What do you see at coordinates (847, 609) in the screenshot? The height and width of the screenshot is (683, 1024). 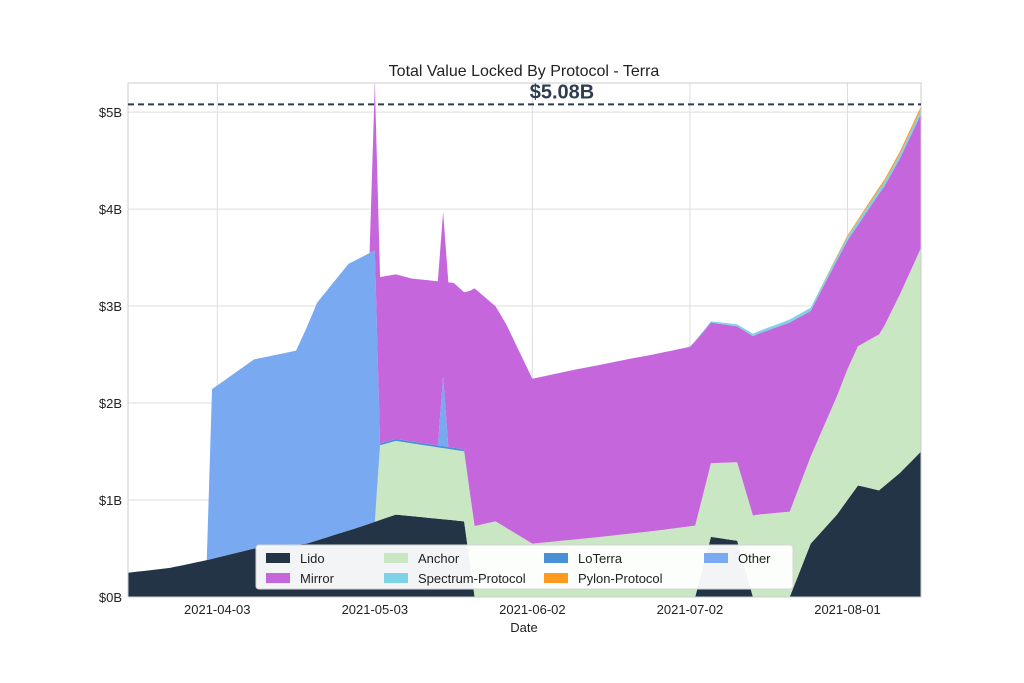 I see `x-tick-label: 2021-08-01` at bounding box center [847, 609].